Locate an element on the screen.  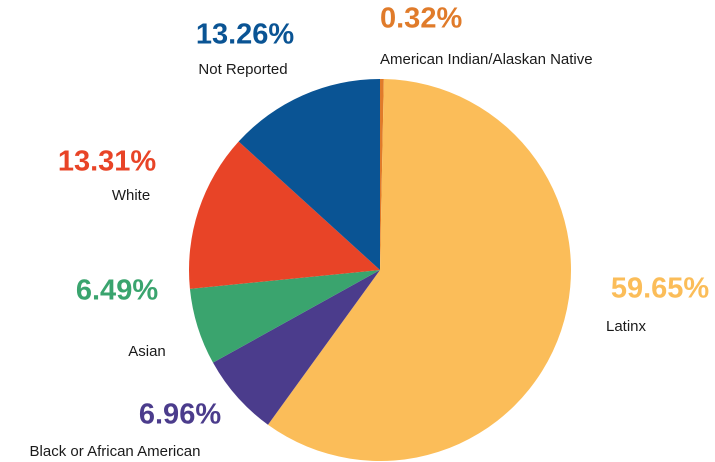
slice-value-label: 13.26% is located at coordinates (245, 35).